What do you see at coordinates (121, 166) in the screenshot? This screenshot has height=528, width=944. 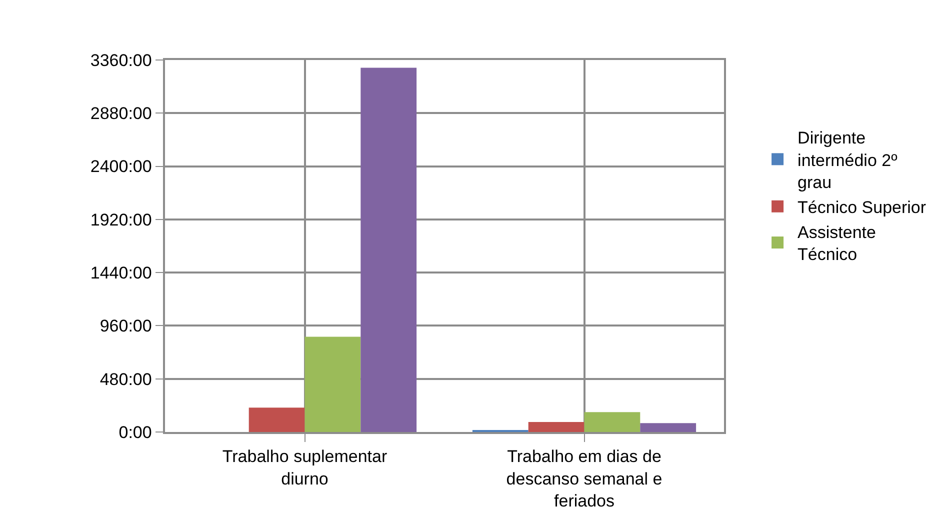 I see `y-tick-label: 2400:00` at bounding box center [121, 166].